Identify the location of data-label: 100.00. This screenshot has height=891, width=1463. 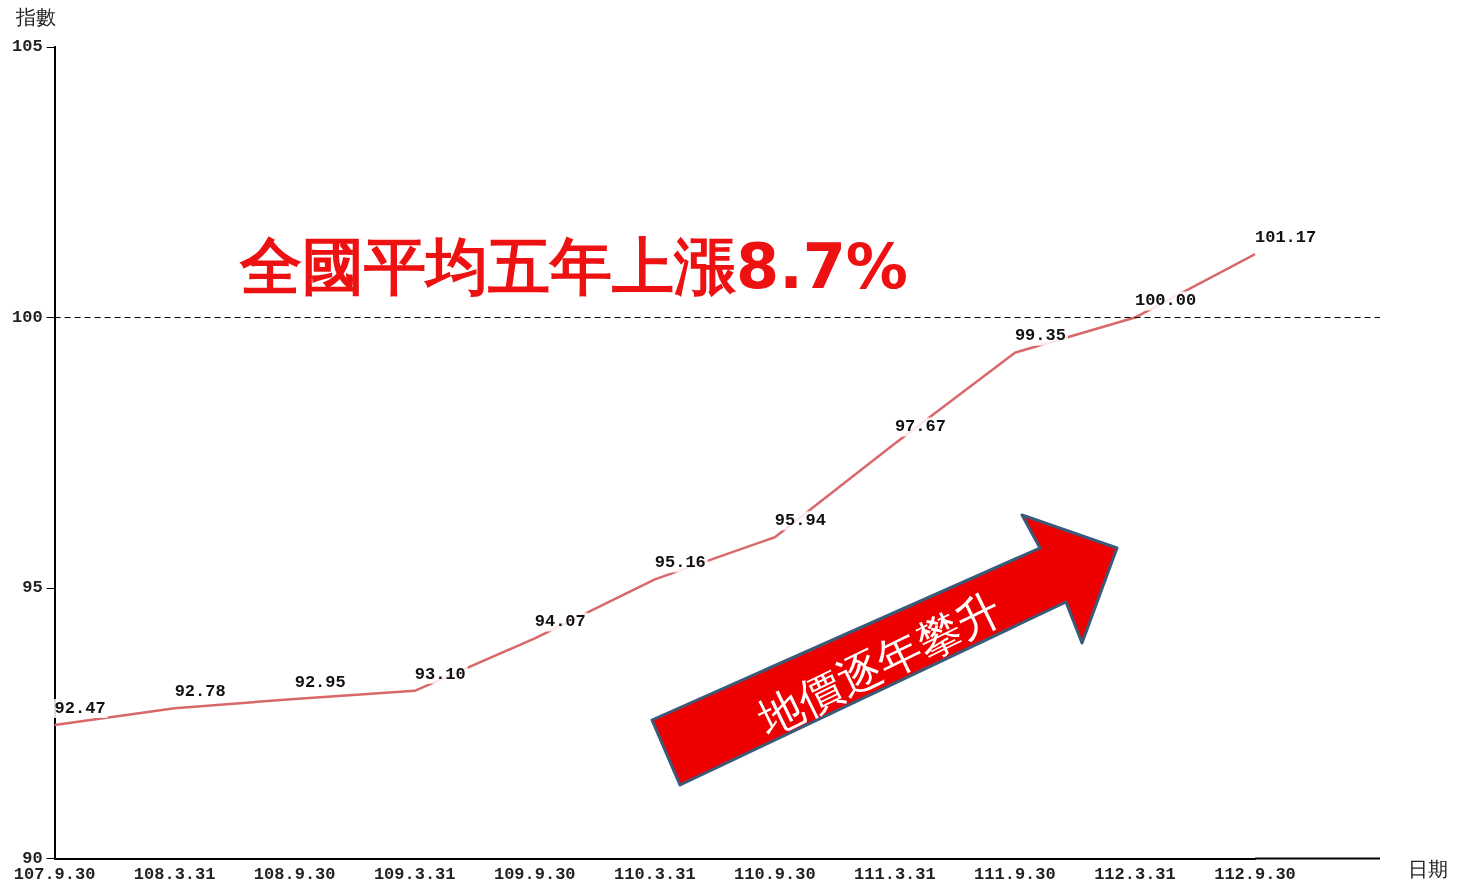
(1165, 301).